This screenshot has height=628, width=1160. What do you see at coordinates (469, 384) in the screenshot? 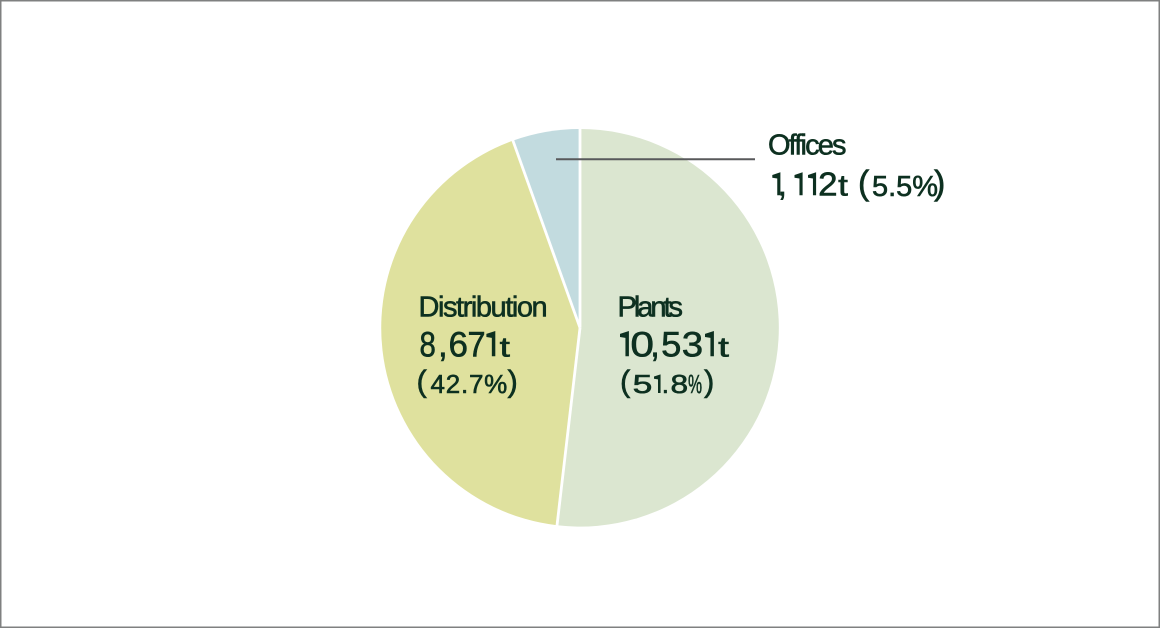
I see `svg-text: 42.7%` at bounding box center [469, 384].